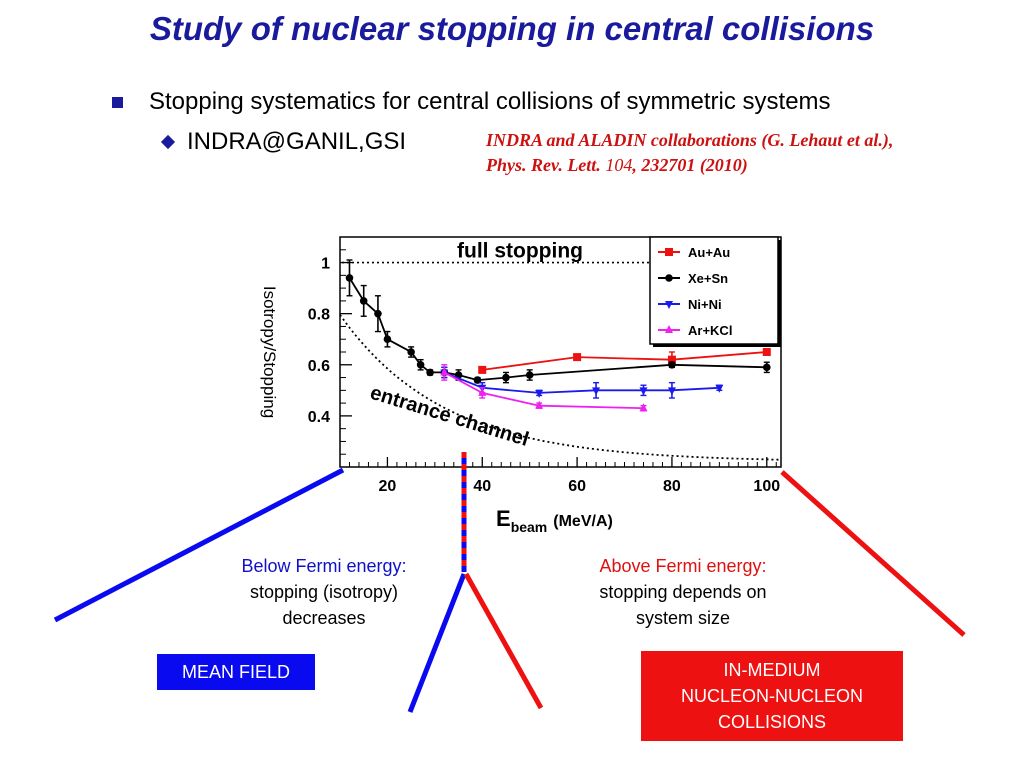  I want to click on below-fermi-line-2: decreases, so click(324, 618).